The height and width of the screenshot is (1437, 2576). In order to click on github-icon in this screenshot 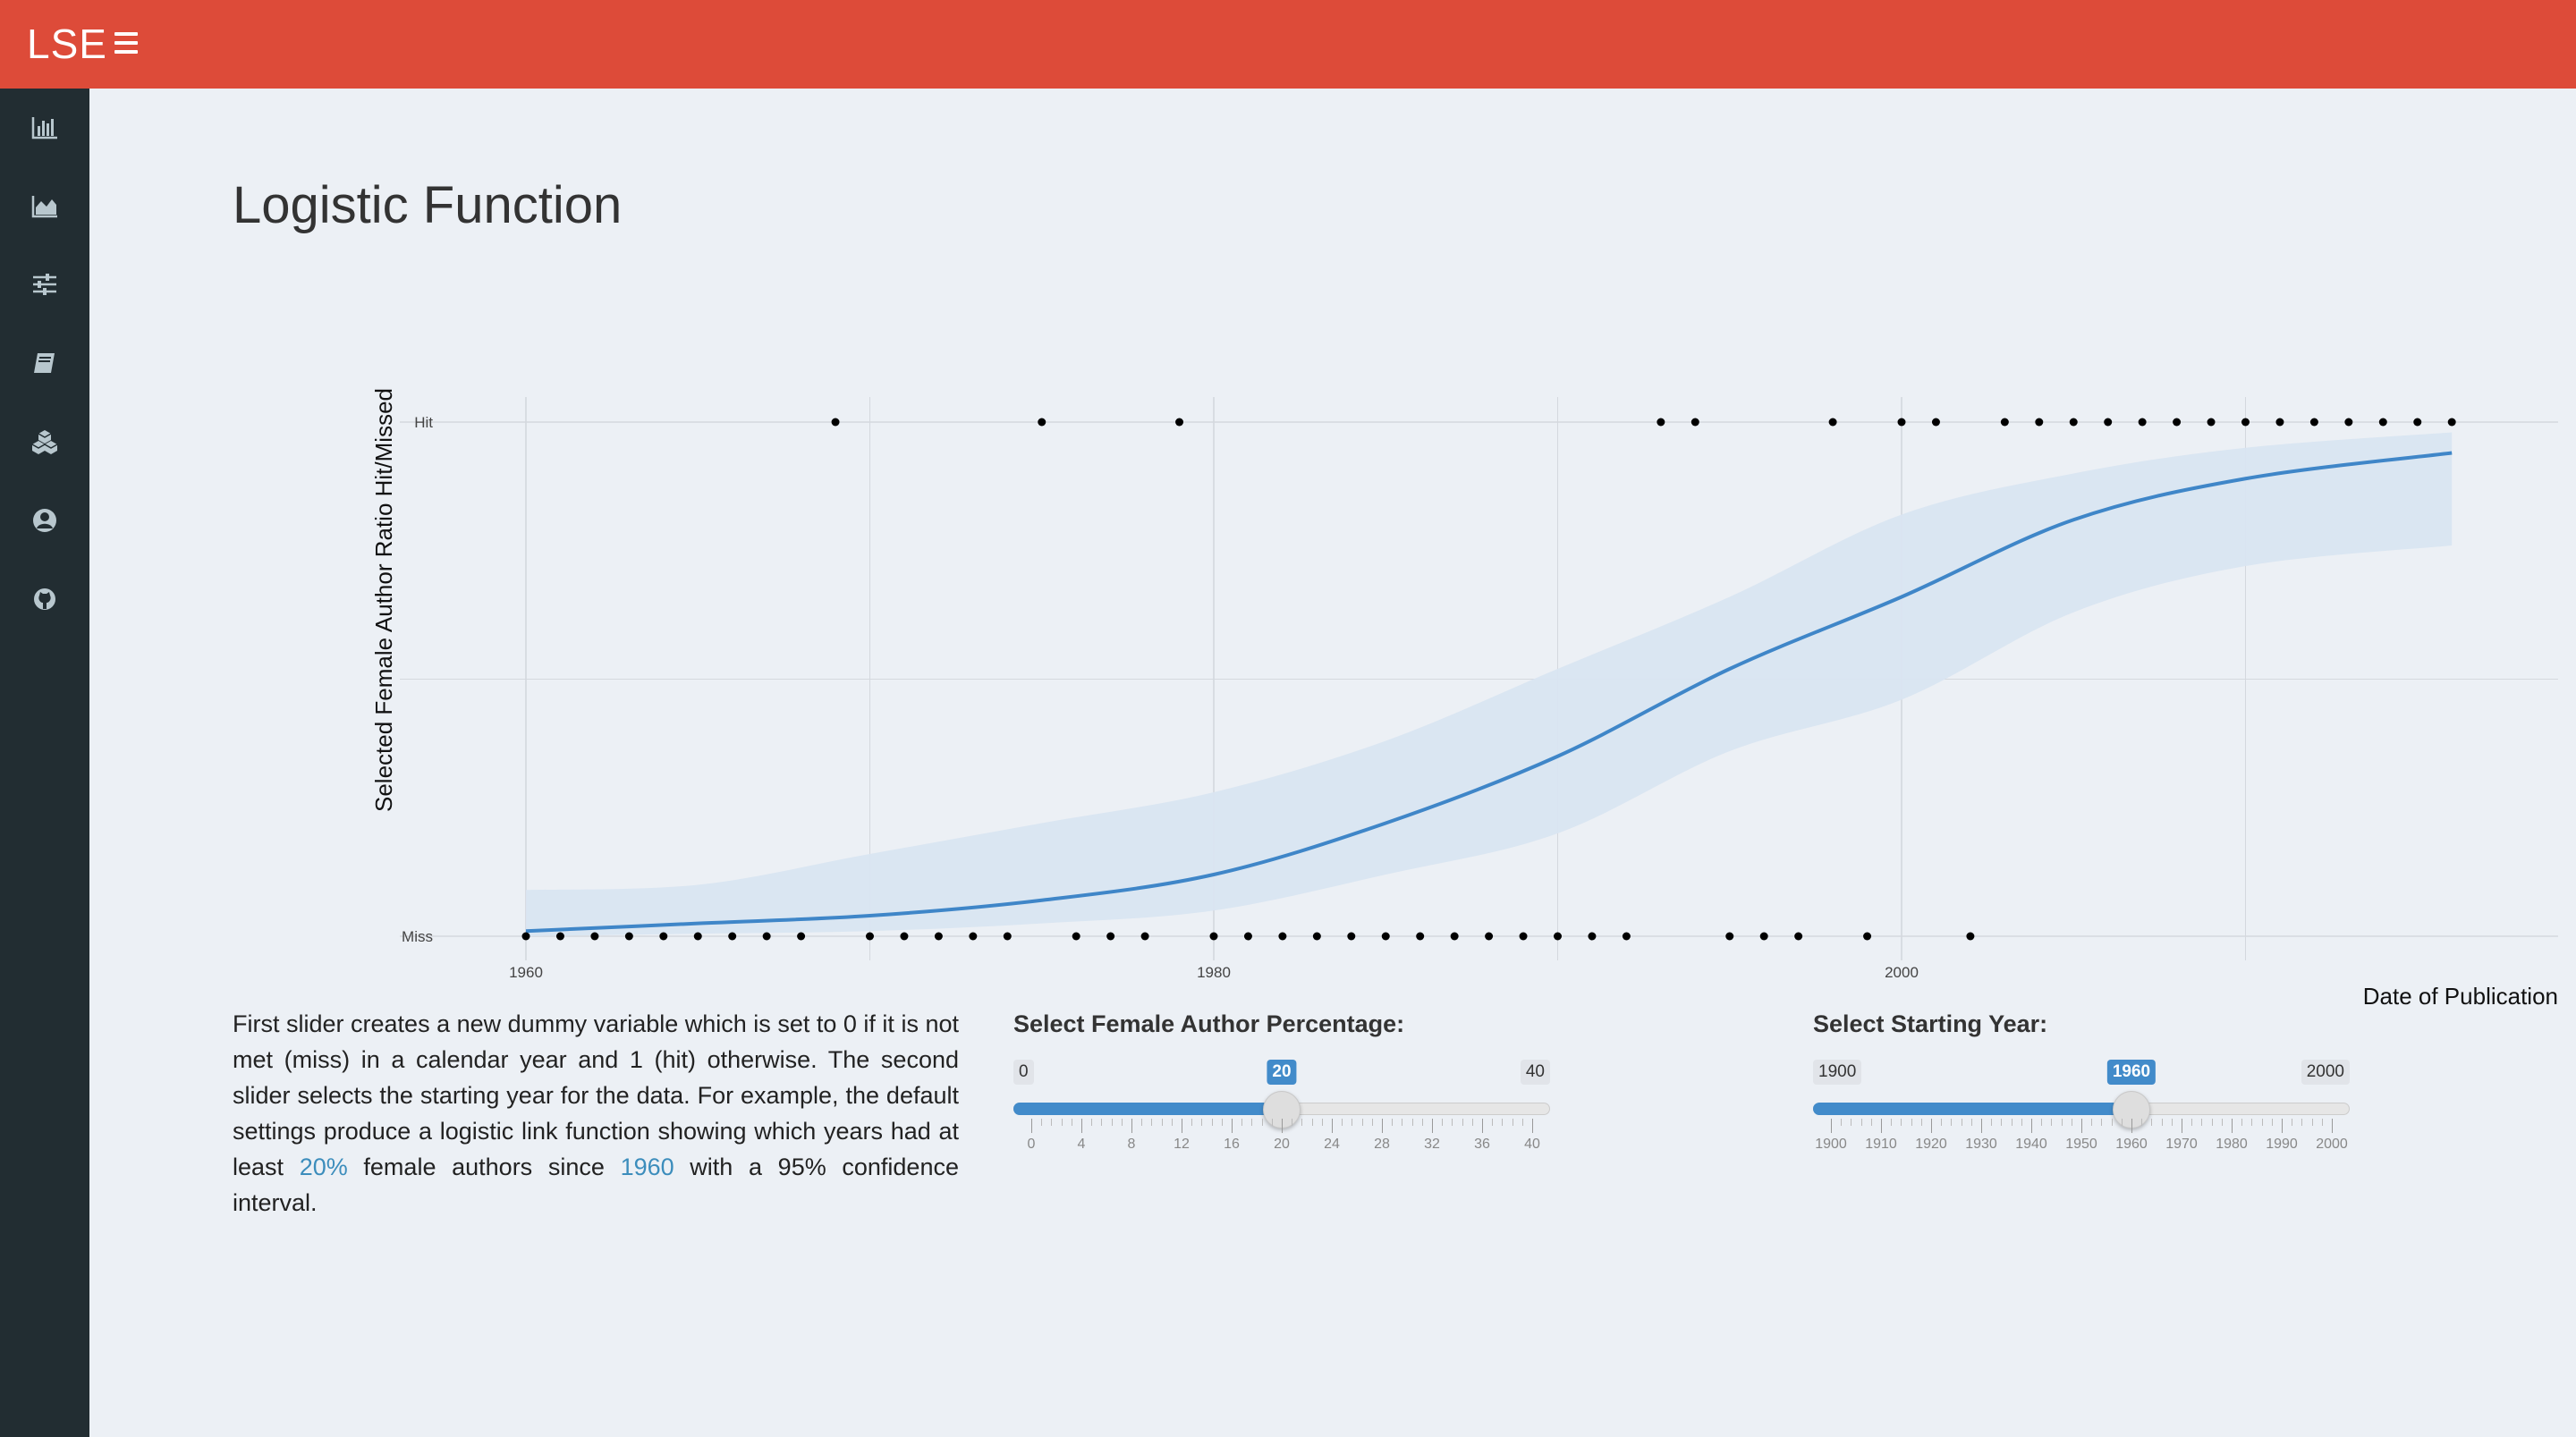, I will do `click(44, 599)`.